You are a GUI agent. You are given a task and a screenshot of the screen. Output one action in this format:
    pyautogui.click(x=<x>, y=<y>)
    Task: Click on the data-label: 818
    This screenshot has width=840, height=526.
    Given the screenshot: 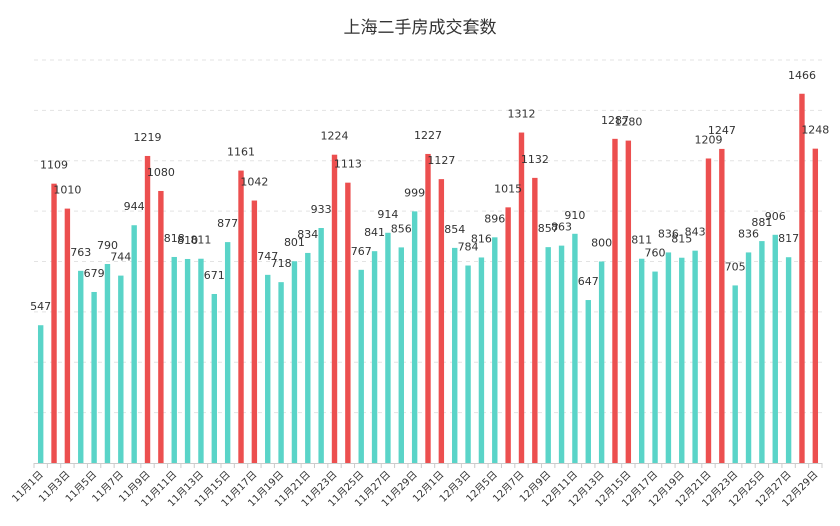 What is the action you would take?
    pyautogui.click(x=174, y=238)
    